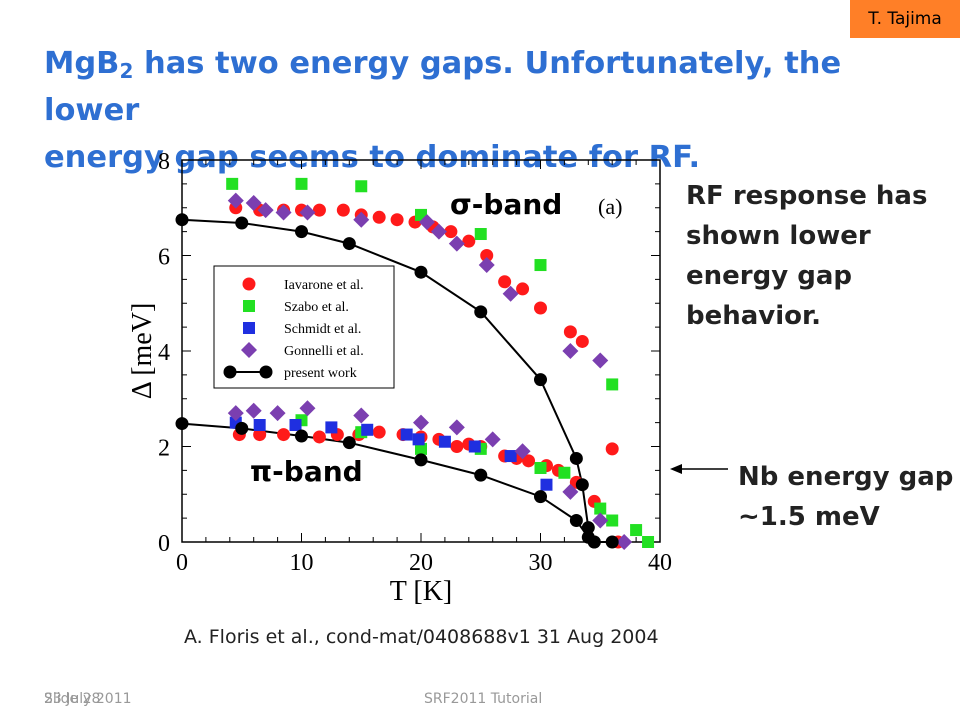  I want to click on legend-entry: Gonnelli et al., so click(324, 351).